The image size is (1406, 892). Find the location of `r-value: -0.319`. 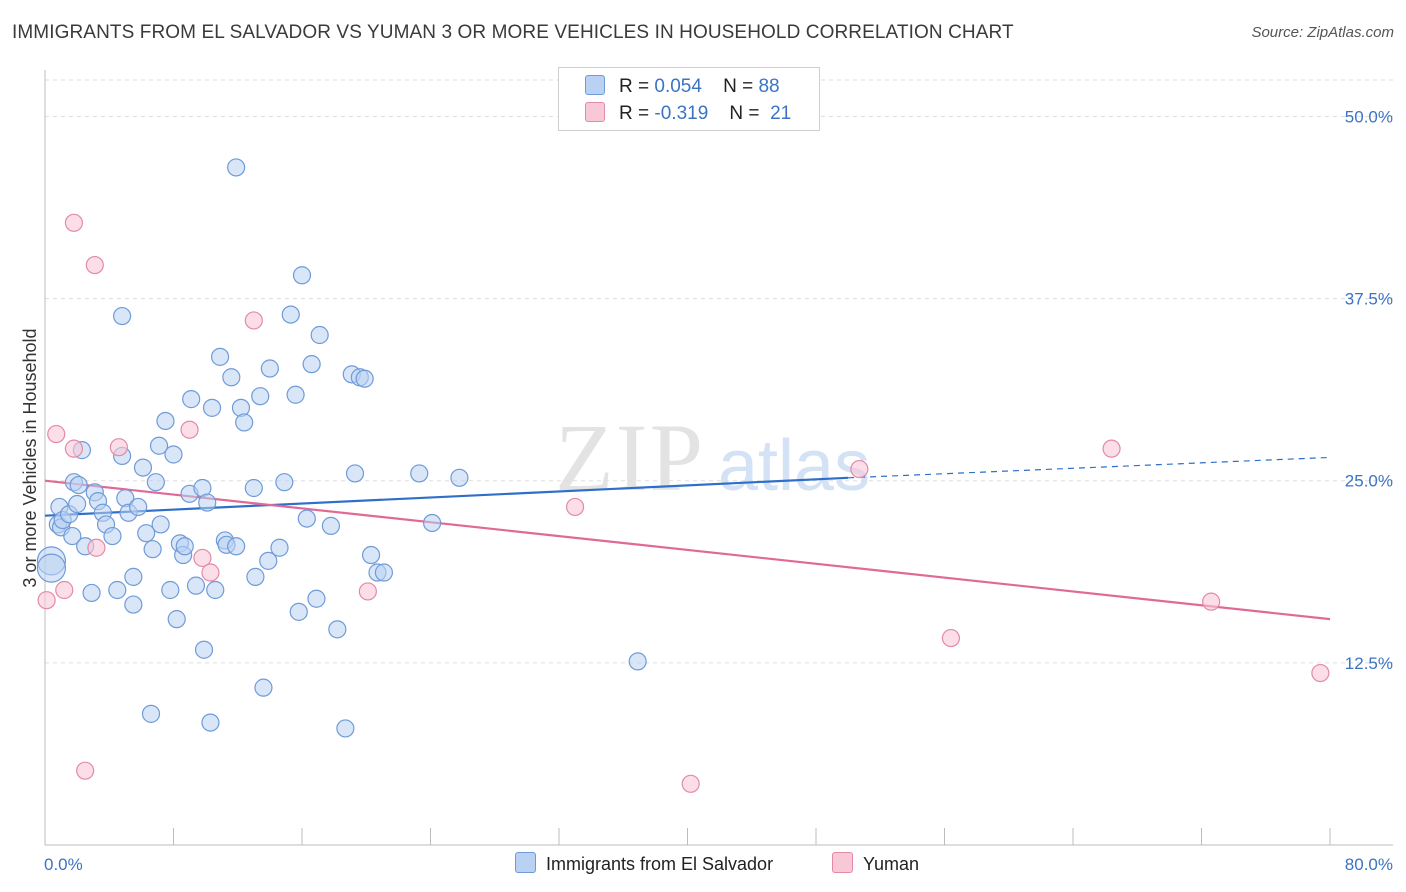

r-value: -0.319 is located at coordinates (681, 113).